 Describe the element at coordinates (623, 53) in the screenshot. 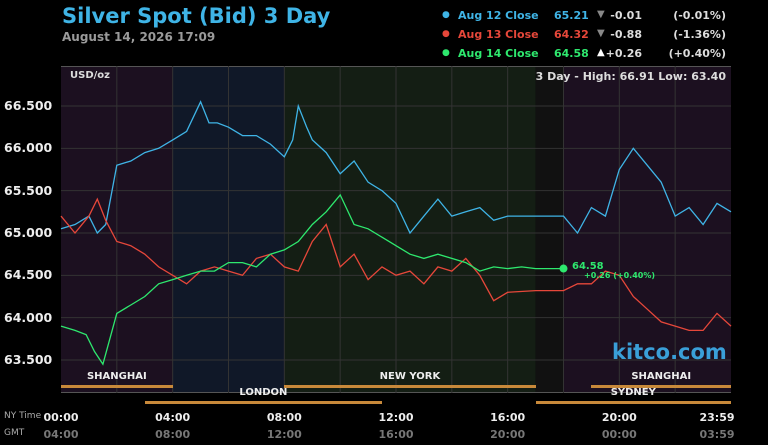

I see `legend-change: +0.26` at that location.